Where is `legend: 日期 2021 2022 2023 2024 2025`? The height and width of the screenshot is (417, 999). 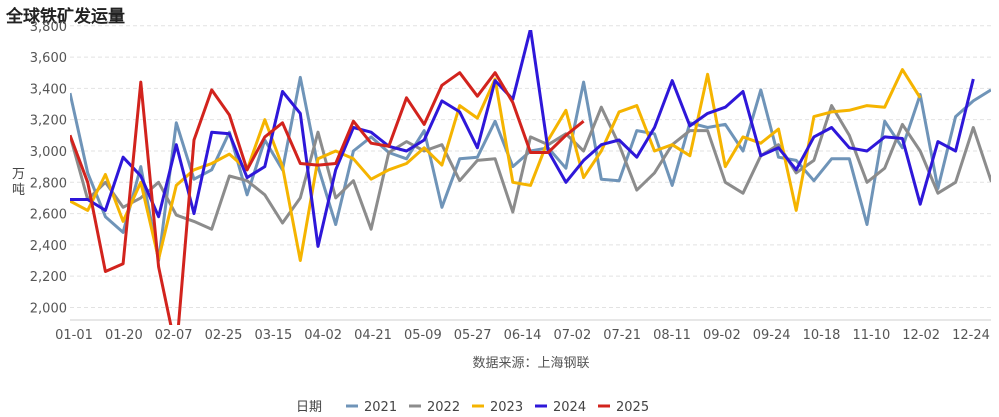 legend: 日期 2021 2022 2023 2024 2025 is located at coordinates (472, 407).